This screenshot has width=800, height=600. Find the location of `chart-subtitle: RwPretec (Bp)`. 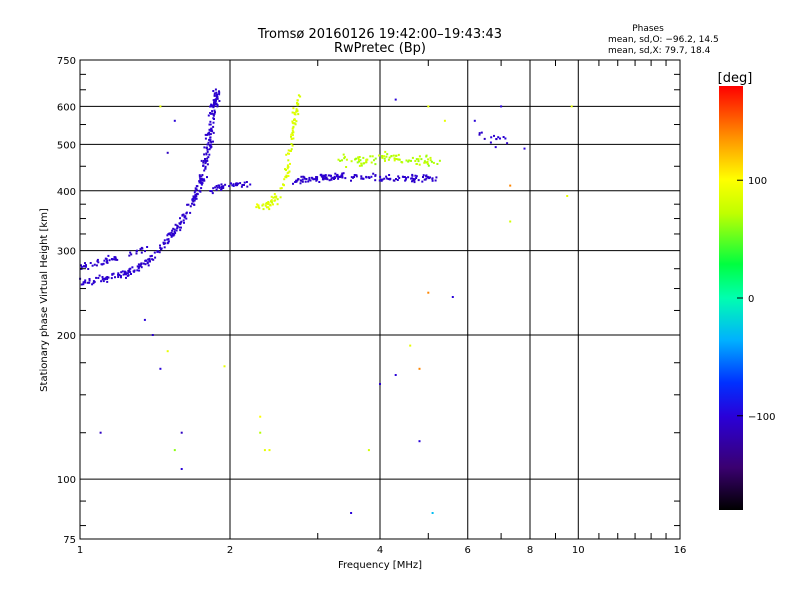

chart-subtitle: RwPretec (Bp) is located at coordinates (380, 48).